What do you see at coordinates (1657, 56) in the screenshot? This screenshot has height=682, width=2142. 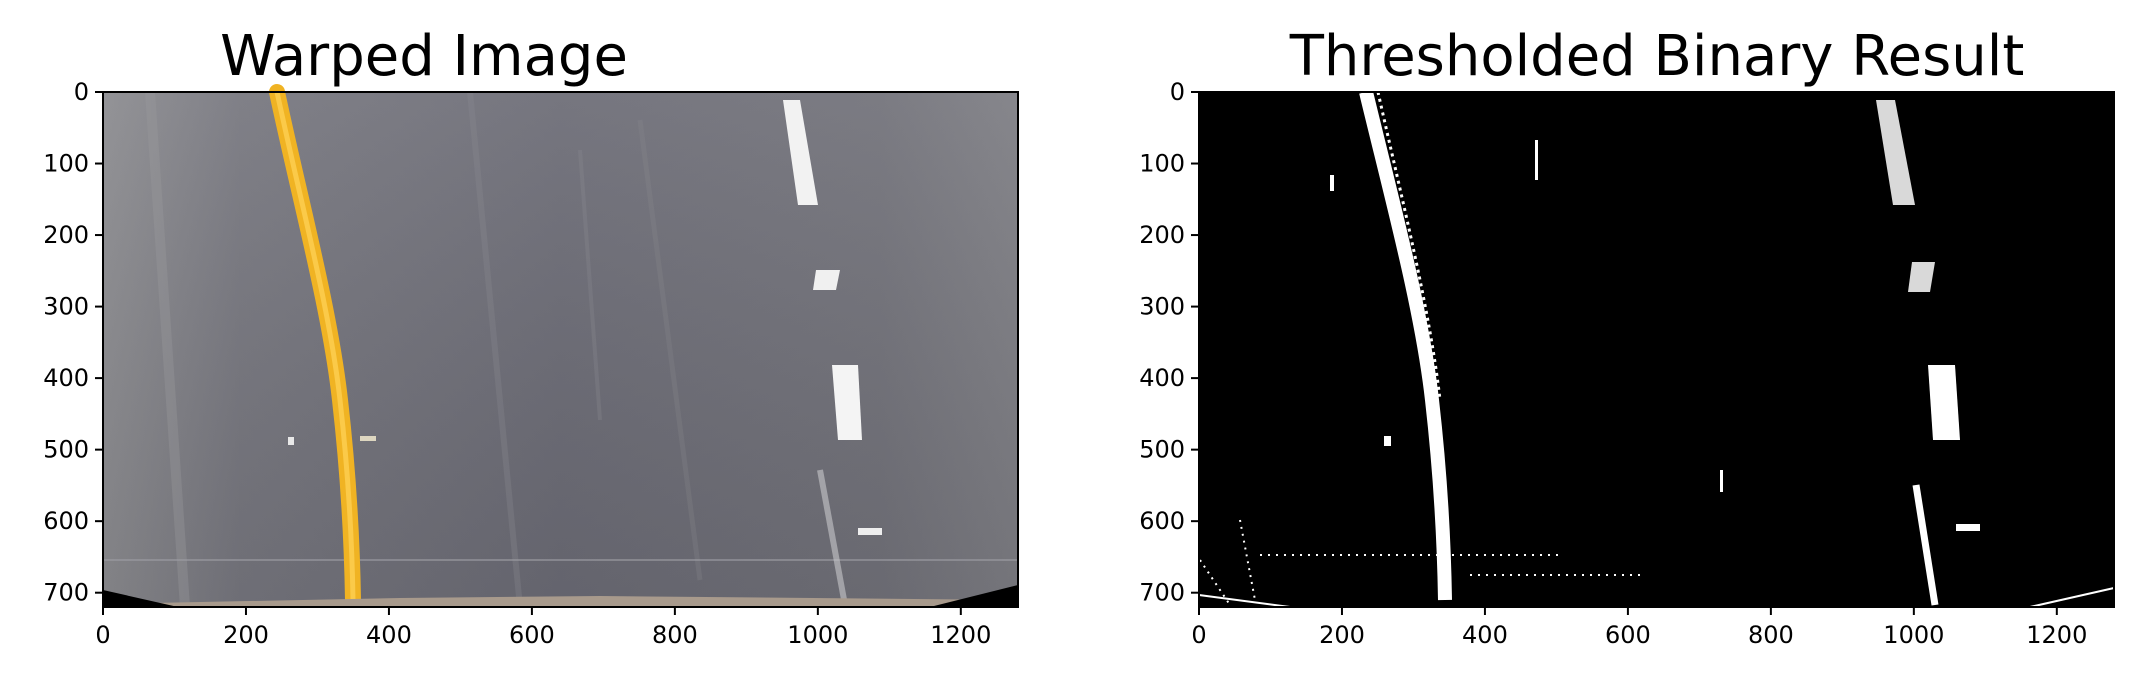 I see `panel-title-binary: Thresholded Binary Result` at bounding box center [1657, 56].